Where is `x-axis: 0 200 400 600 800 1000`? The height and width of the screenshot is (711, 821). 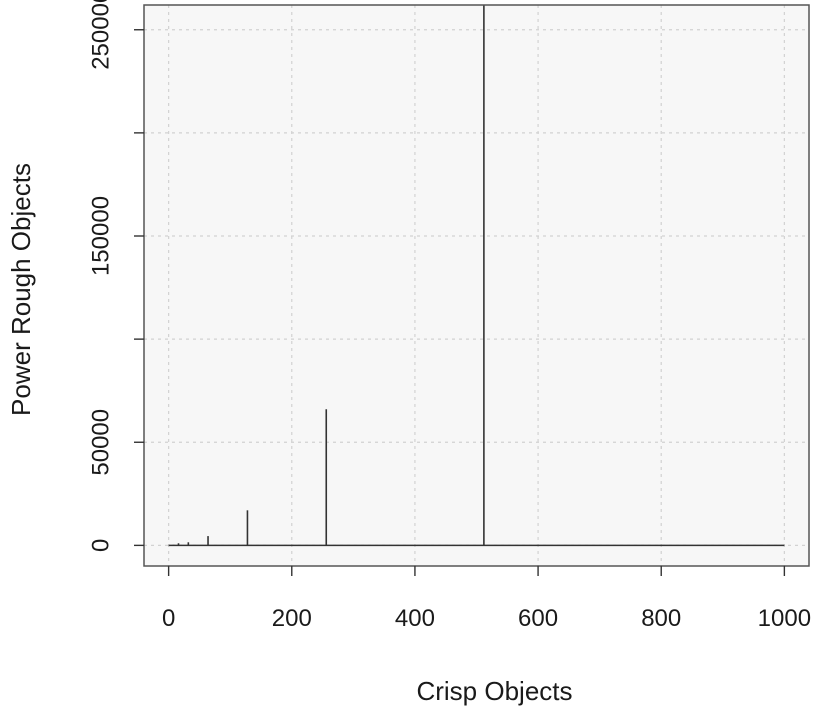 x-axis: 0 200 400 600 800 1000 is located at coordinates (486, 599).